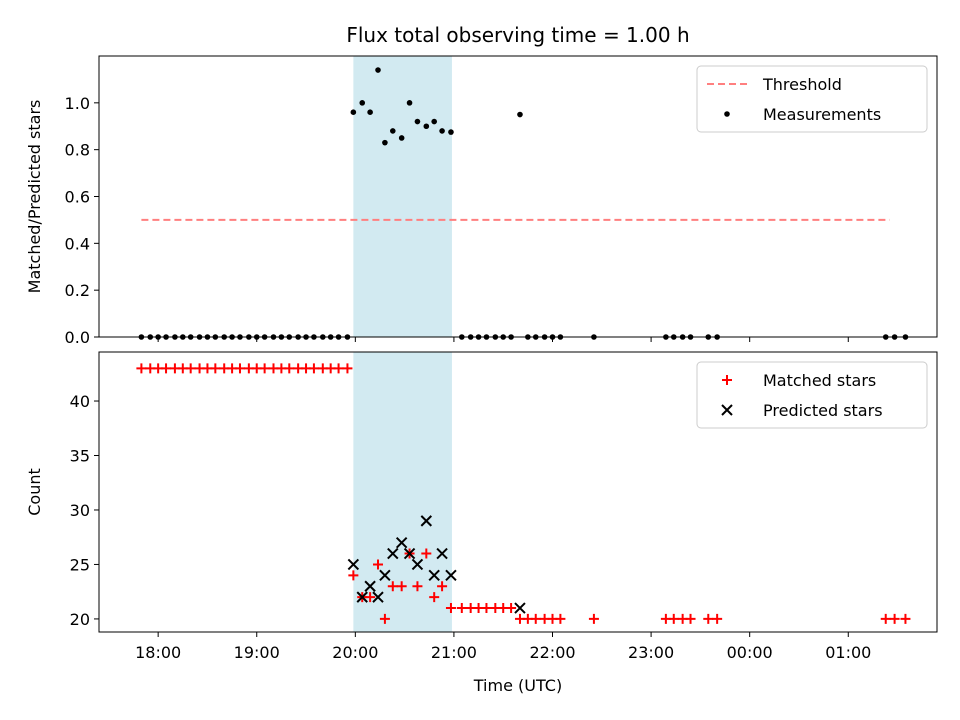  What do you see at coordinates (727, 410) in the screenshot?
I see `legend-predicted-stars-swatch` at bounding box center [727, 410].